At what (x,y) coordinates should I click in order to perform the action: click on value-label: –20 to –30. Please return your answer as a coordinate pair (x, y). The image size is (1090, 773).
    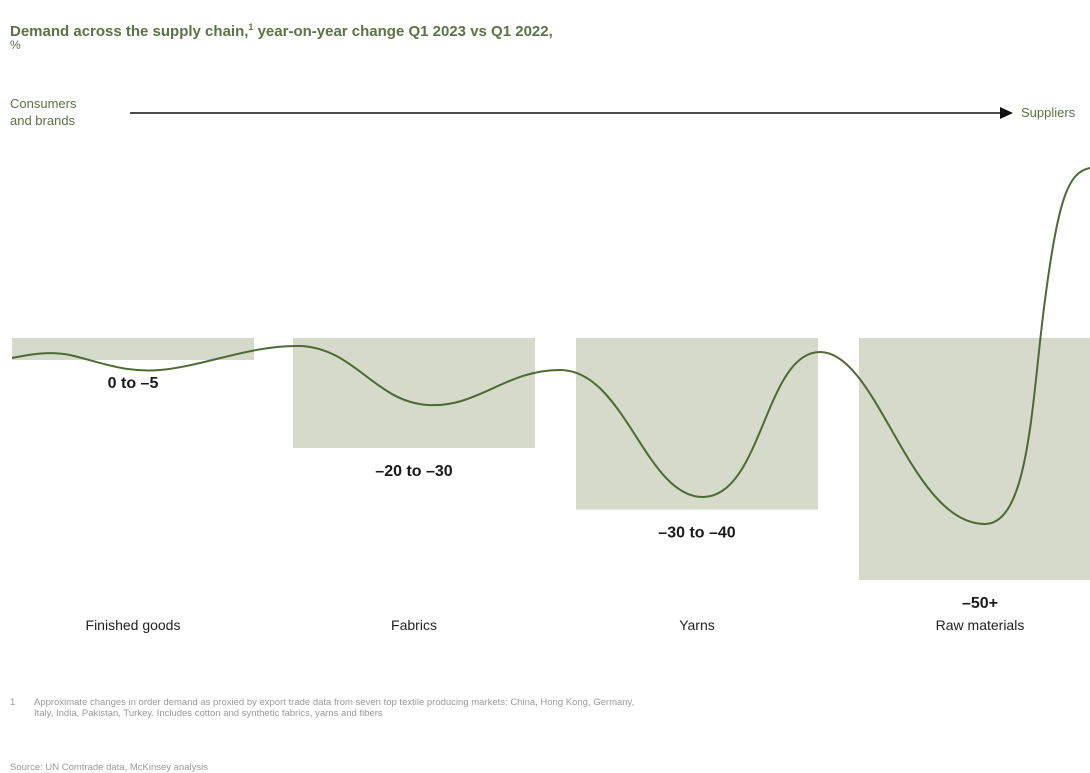
    Looking at the image, I should click on (413, 471).